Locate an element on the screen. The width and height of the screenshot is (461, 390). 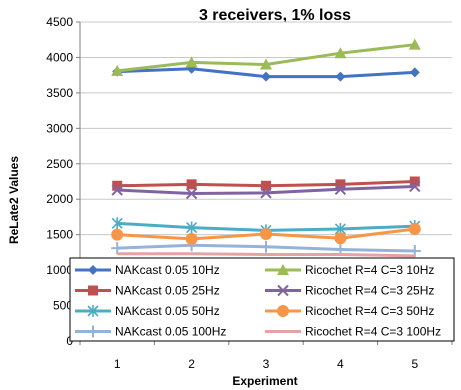
y-tick-label: 2000 is located at coordinates (59, 199).